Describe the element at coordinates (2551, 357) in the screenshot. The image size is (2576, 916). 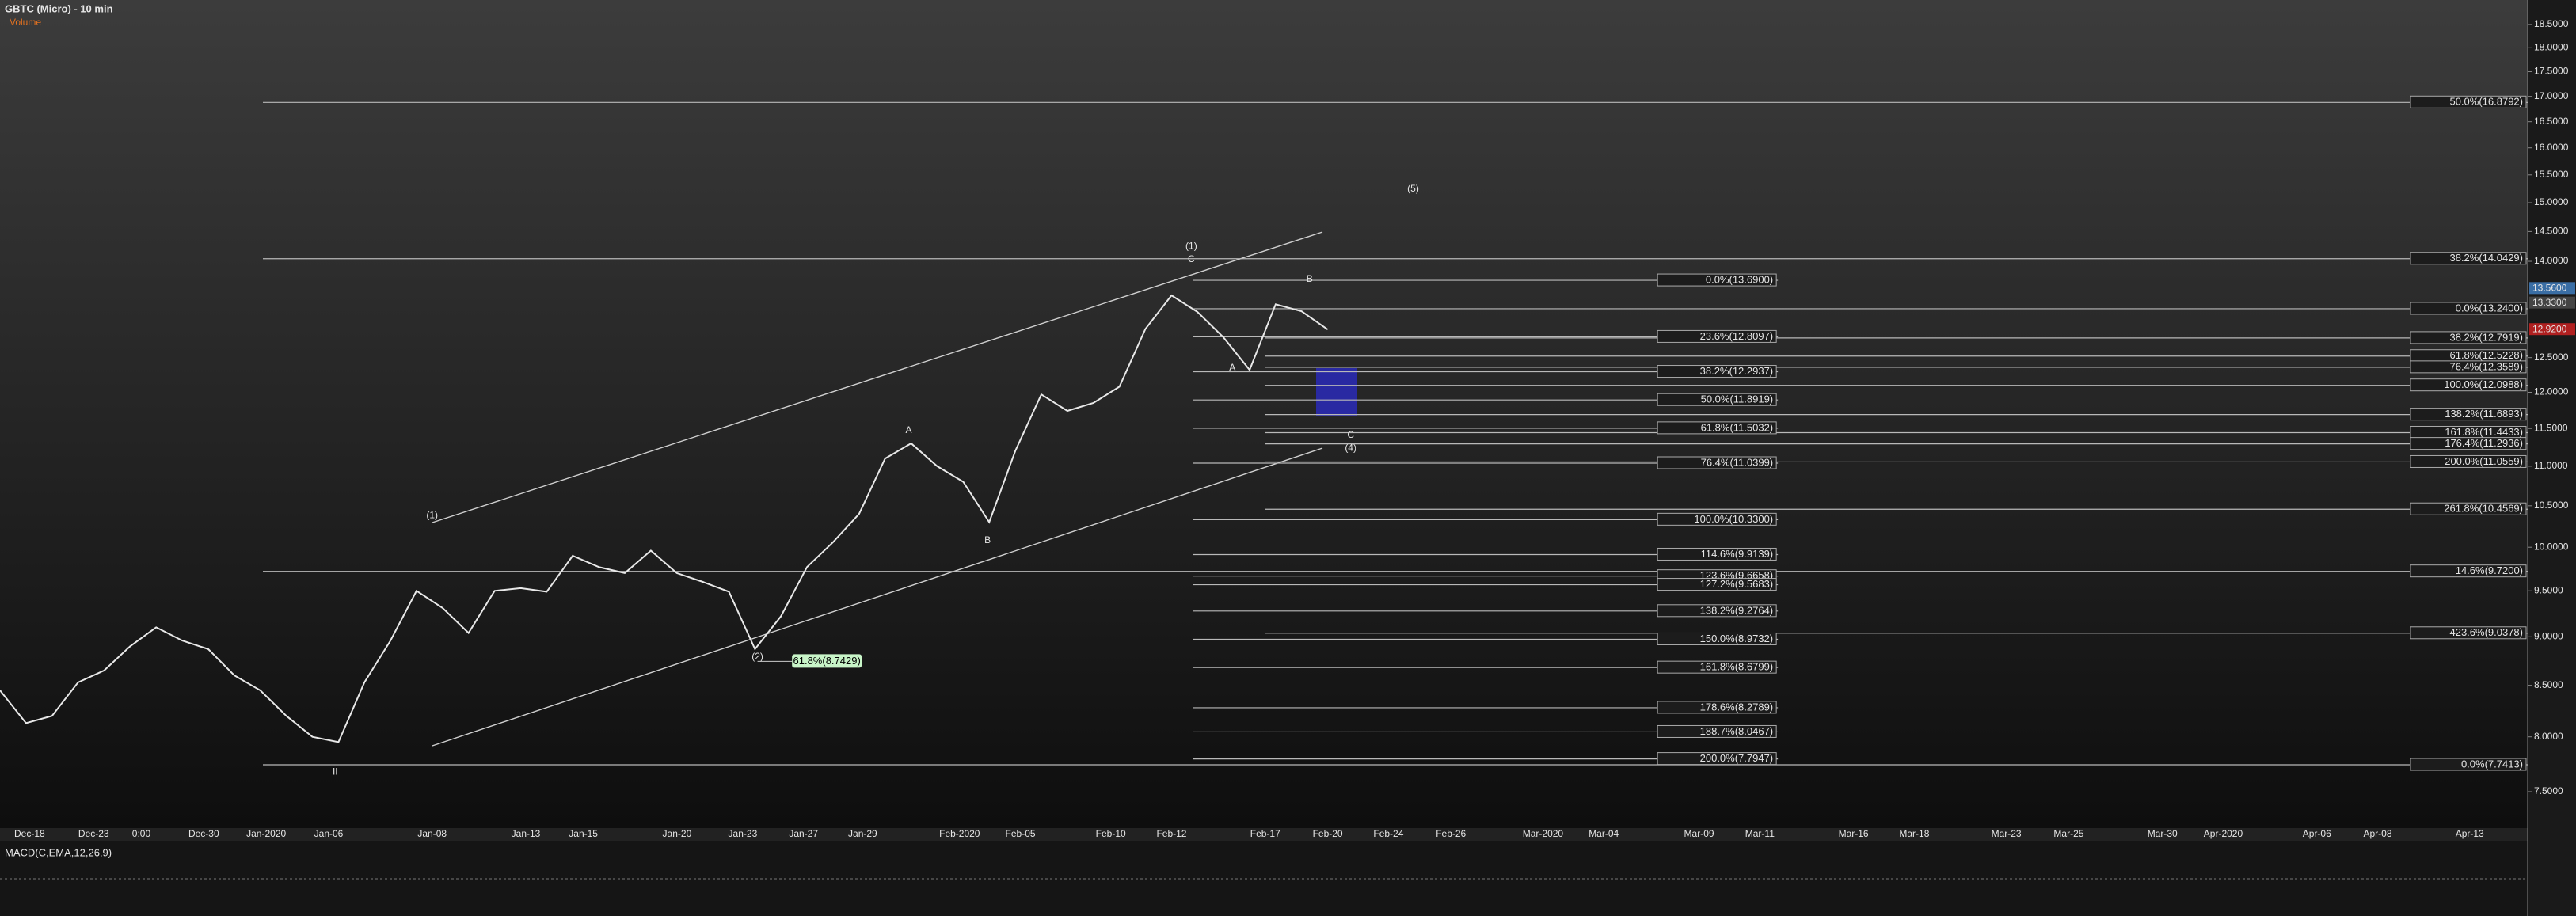
I see `y-tick-label: 12.5000` at that location.